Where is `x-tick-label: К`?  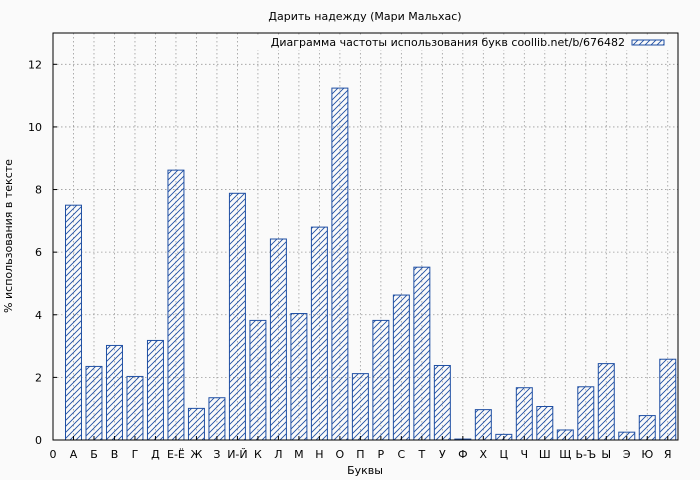 x-tick-label: К is located at coordinates (258, 454).